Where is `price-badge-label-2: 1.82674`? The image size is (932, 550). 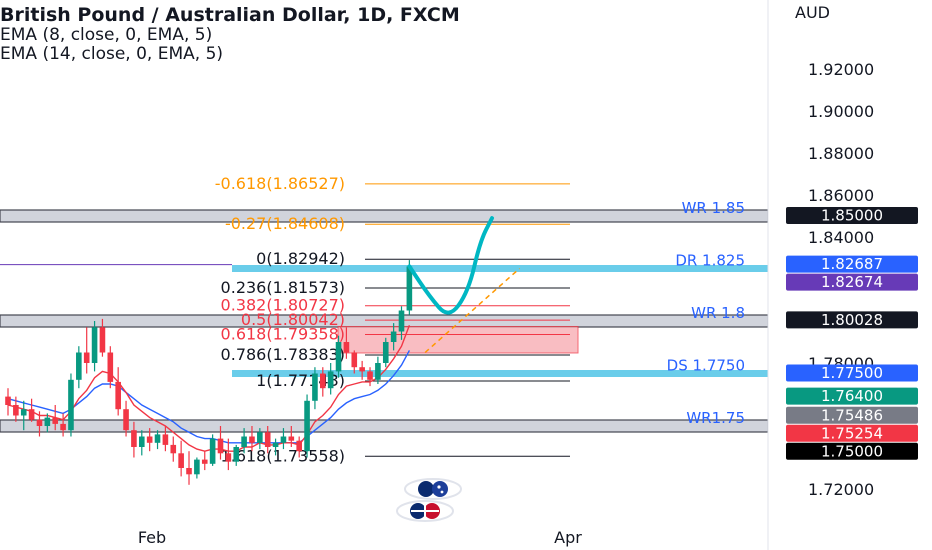 price-badge-label-2: 1.82674 is located at coordinates (852, 282).